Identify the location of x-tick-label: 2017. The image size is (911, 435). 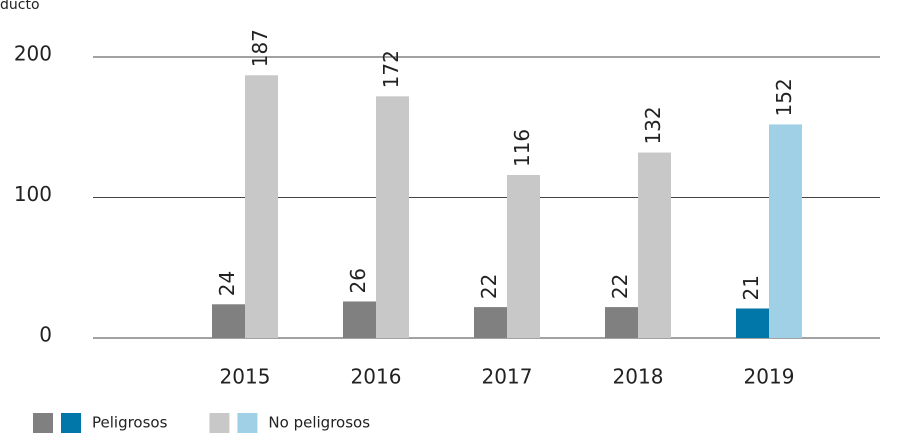
(507, 377).